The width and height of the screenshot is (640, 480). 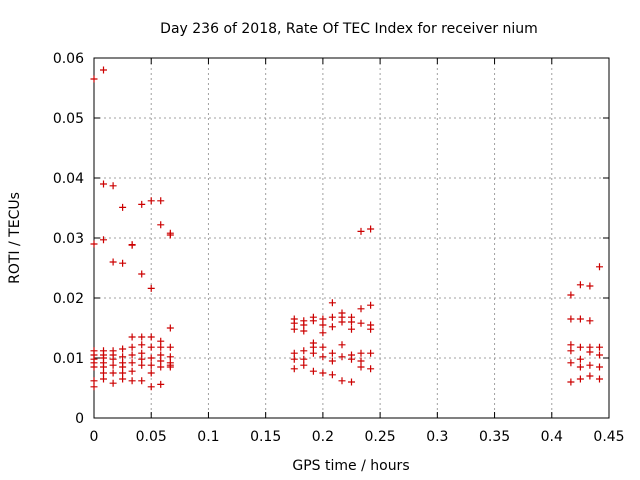 I want to click on y-tick-label: 0, so click(x=79, y=419).